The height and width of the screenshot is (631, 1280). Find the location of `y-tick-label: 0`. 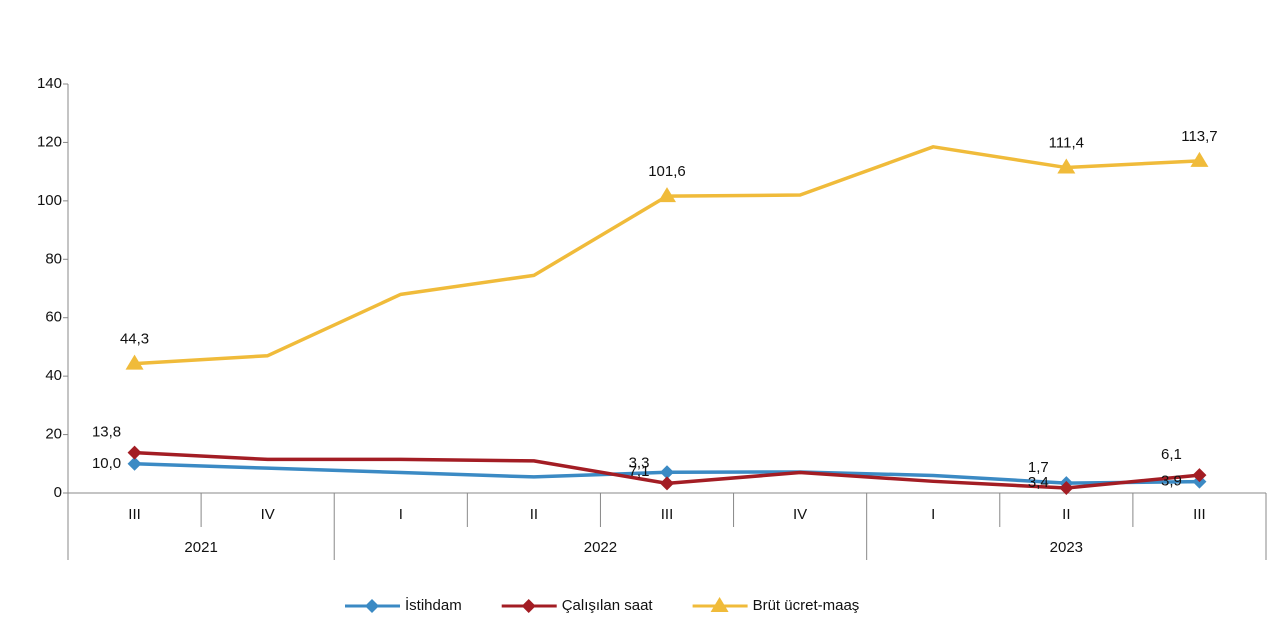

y-tick-label: 0 is located at coordinates (58, 492).